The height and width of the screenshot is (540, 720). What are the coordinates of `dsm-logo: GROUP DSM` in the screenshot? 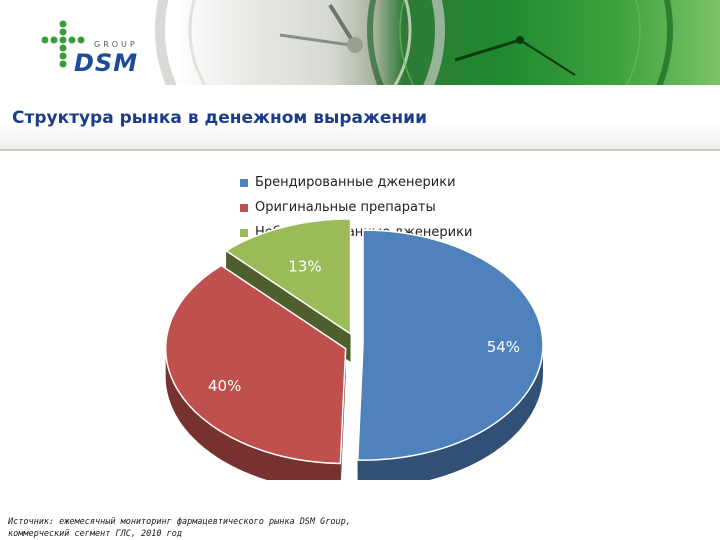 It's located at (95, 48).